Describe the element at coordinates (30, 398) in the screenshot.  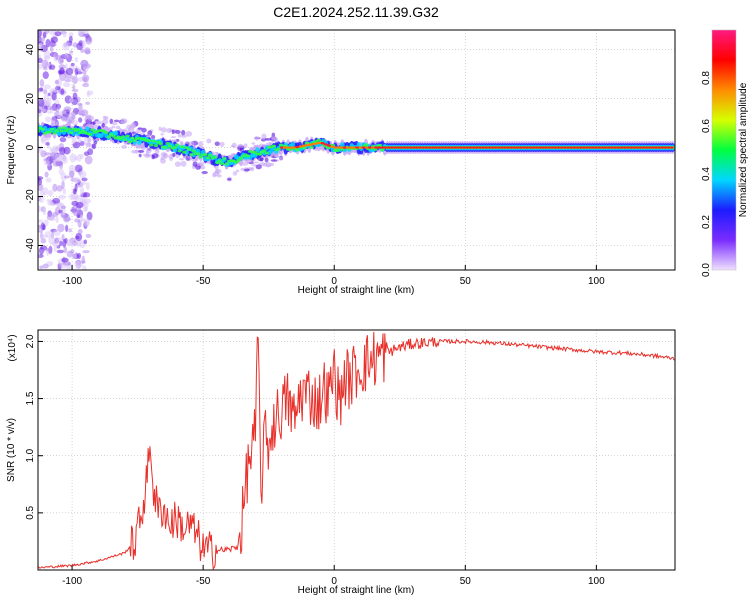
I see `snr-y-tick-label: 1.5` at that location.